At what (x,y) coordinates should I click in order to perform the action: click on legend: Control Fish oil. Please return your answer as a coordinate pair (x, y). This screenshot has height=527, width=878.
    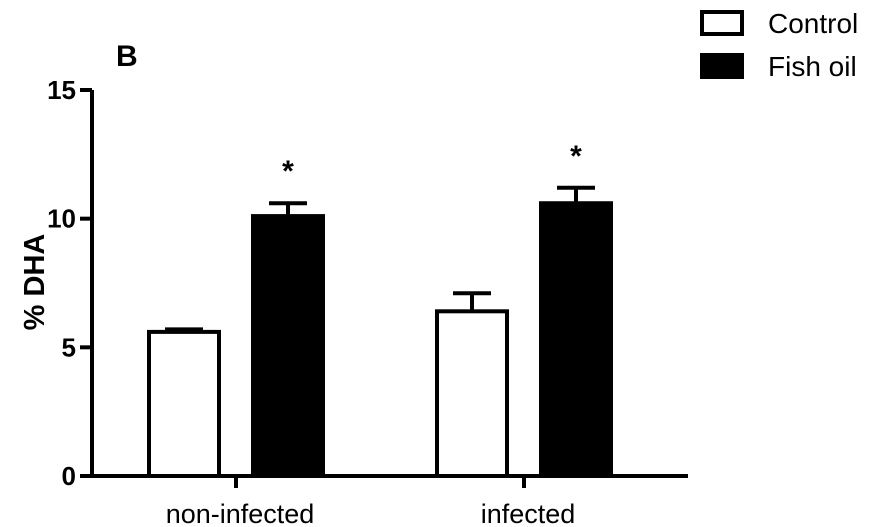
    Looking at the image, I should click on (779, 45).